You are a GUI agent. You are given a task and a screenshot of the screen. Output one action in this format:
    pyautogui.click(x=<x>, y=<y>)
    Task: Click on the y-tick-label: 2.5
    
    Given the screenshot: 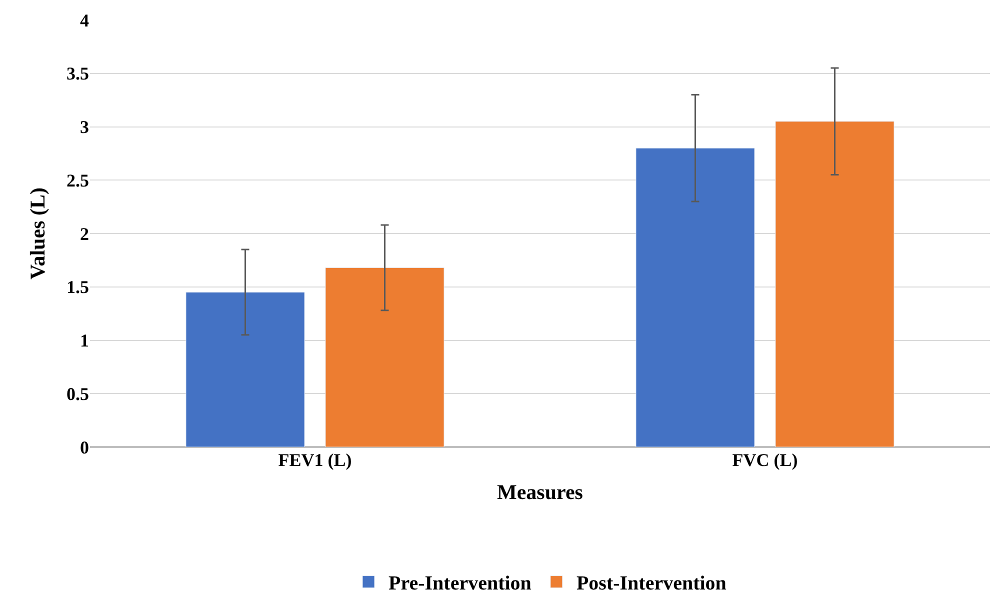 What is the action you would take?
    pyautogui.click(x=77, y=180)
    